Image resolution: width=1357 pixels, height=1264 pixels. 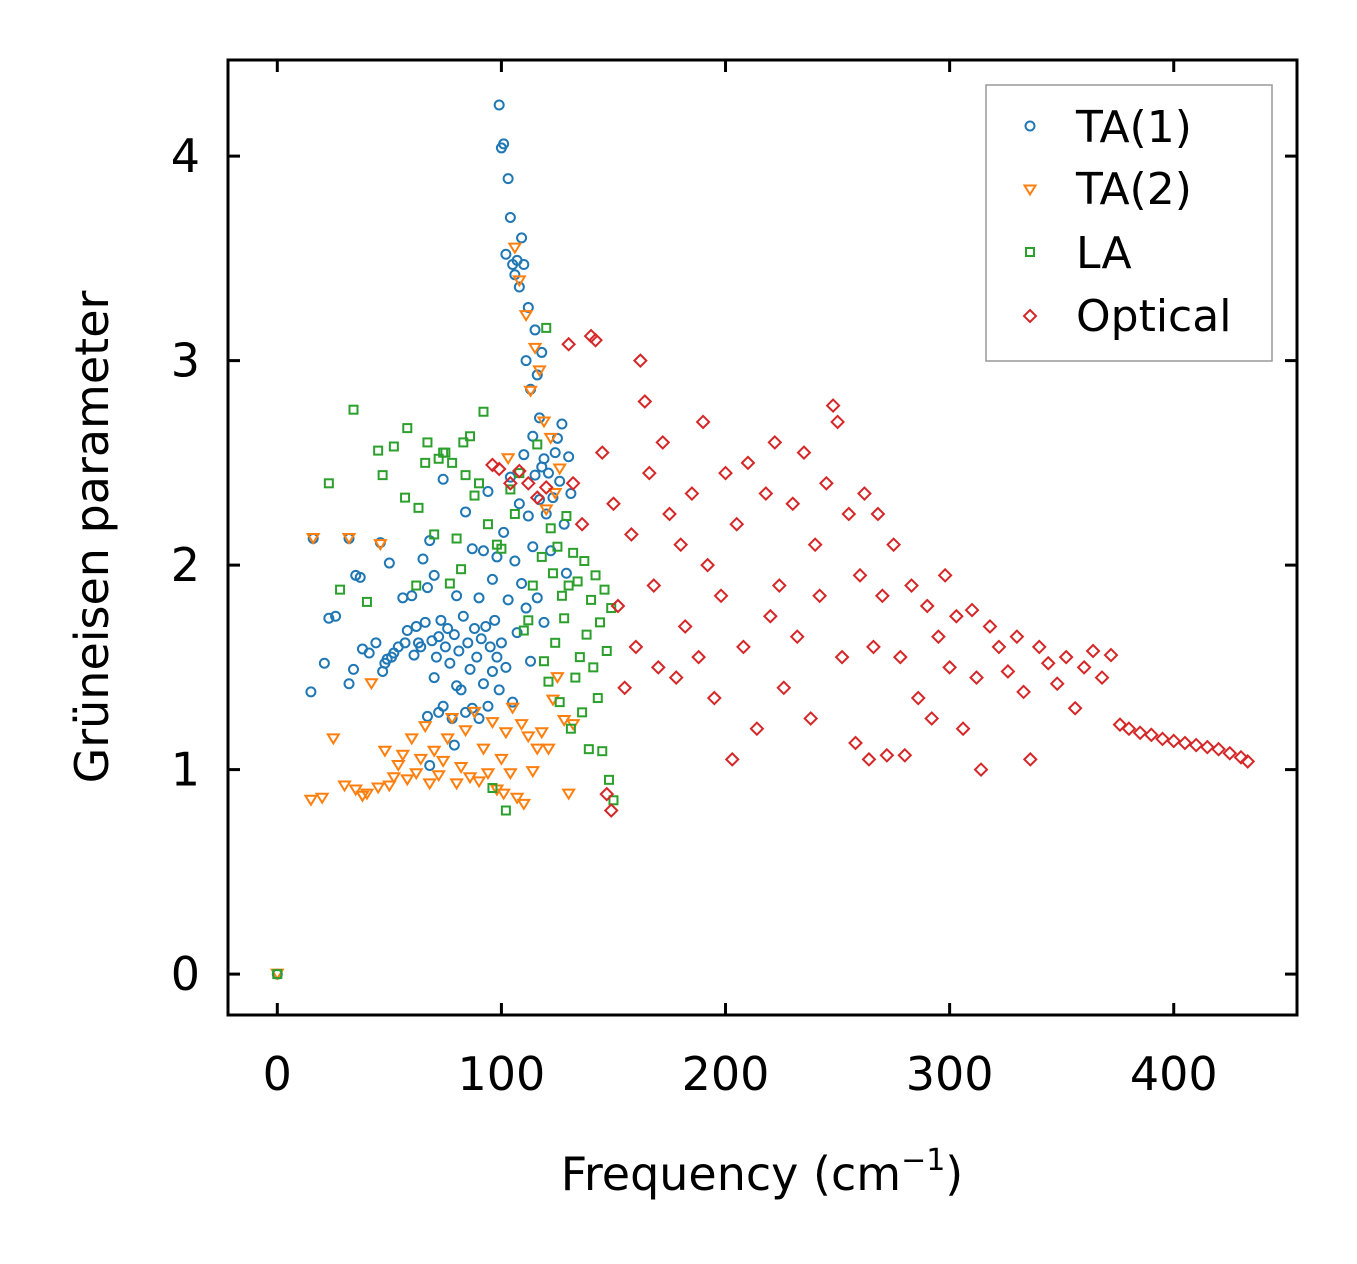 What do you see at coordinates (1133, 189) in the screenshot?
I see `legend-label-ta2: TA(2)` at bounding box center [1133, 189].